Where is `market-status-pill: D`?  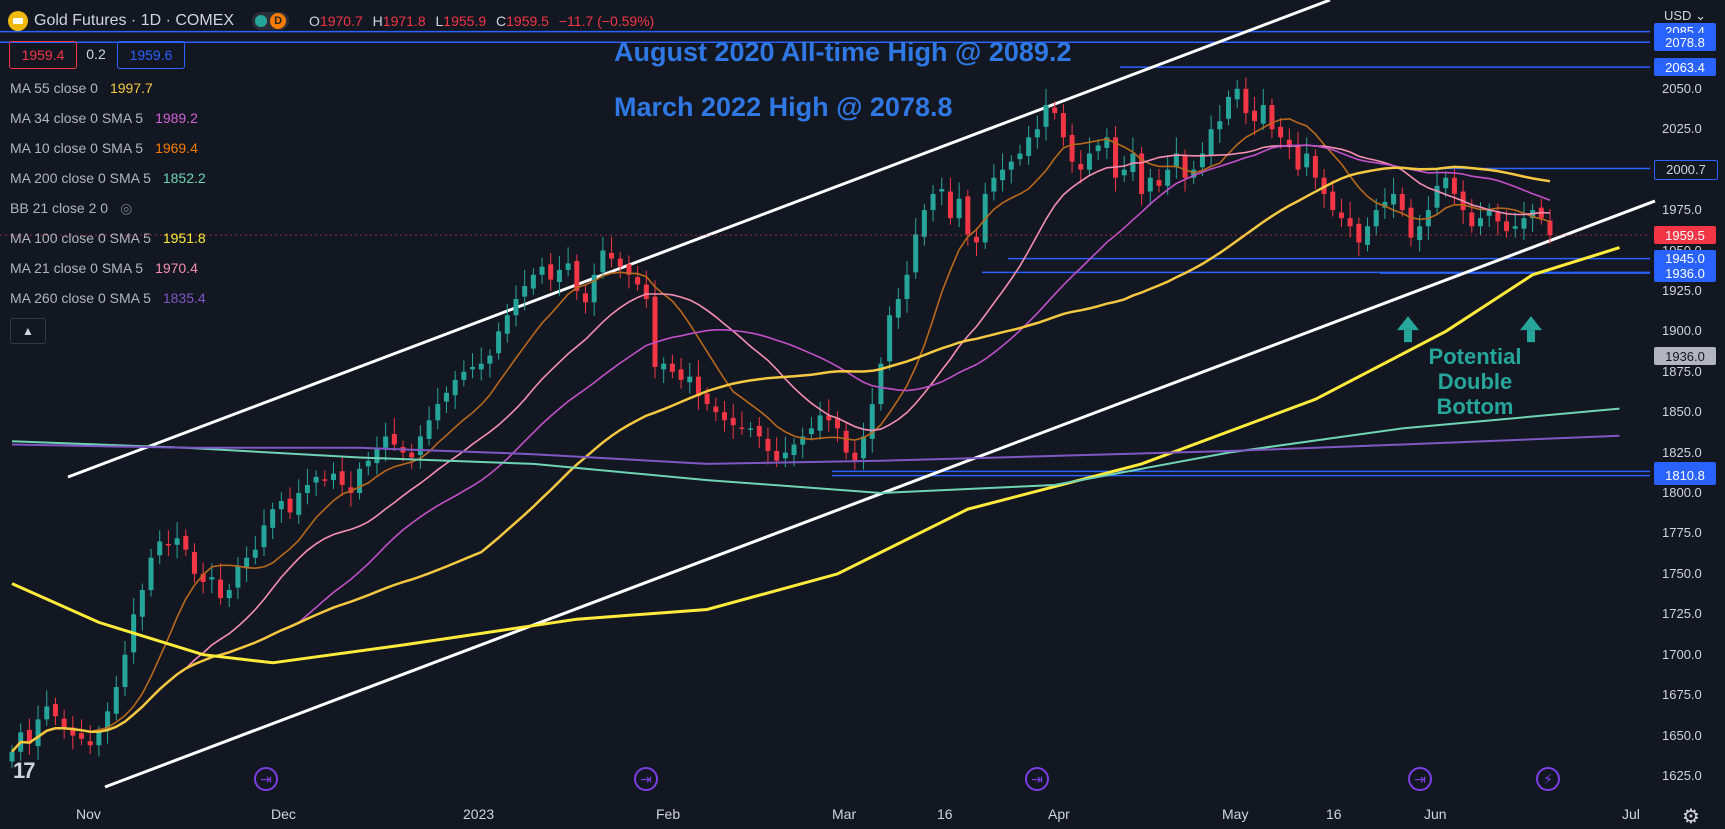
market-status-pill: D is located at coordinates (271, 21).